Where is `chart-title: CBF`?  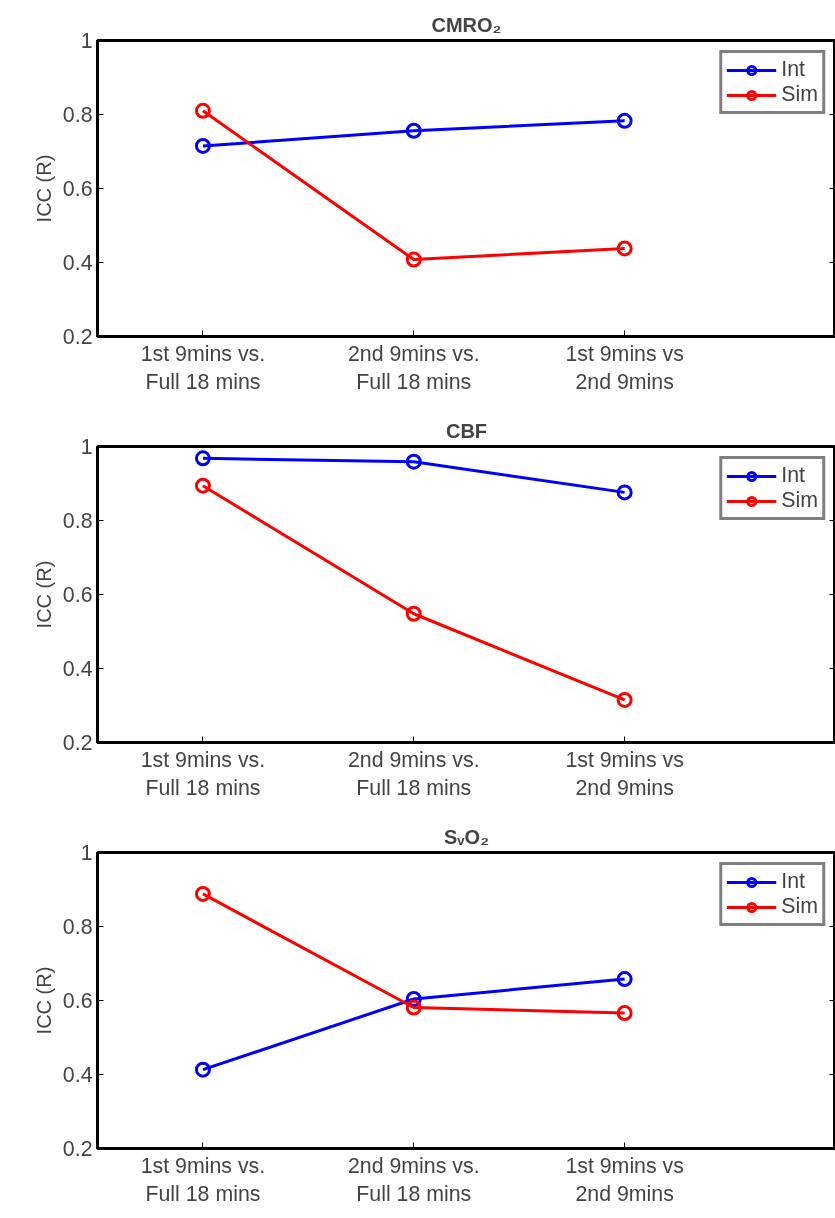
chart-title: CBF is located at coordinates (466, 430).